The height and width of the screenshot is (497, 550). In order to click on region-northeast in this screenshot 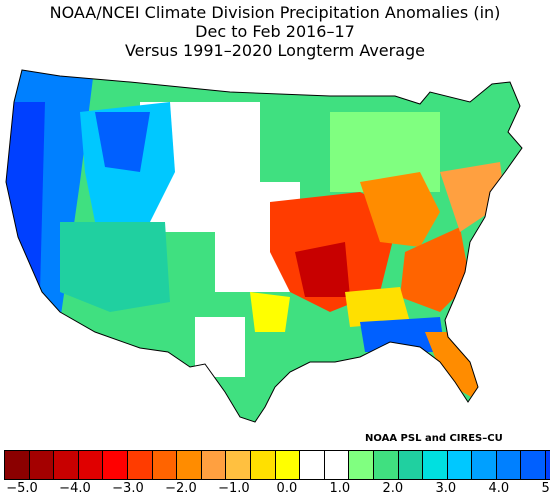, I will do `click(500, 132)`.